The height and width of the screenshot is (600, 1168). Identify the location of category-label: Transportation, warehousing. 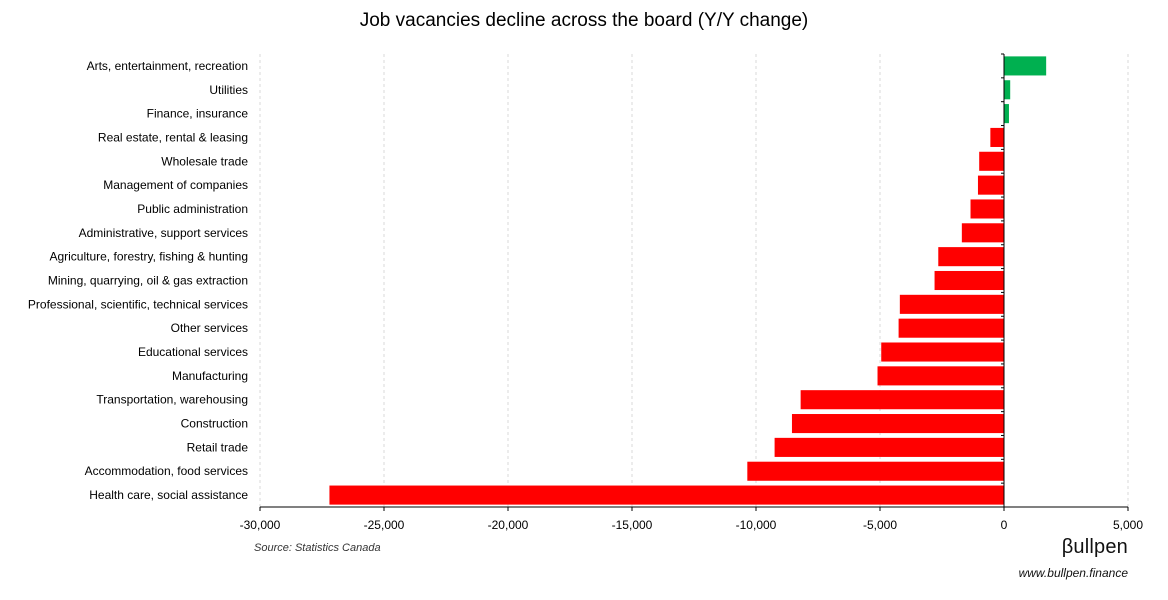
(172, 400).